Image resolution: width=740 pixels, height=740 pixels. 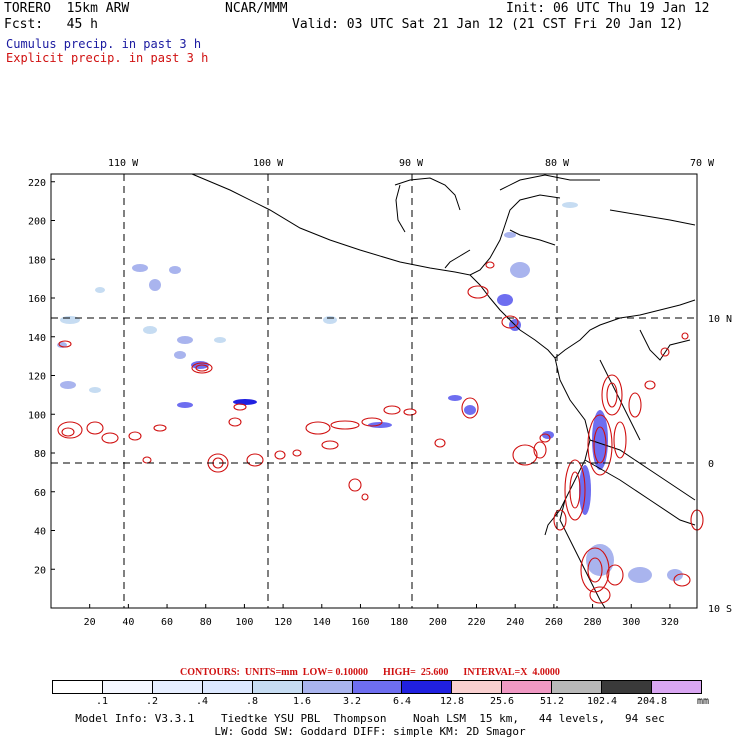 What do you see at coordinates (711, 464) in the screenshot?
I see `lat-label-0: 0` at bounding box center [711, 464].